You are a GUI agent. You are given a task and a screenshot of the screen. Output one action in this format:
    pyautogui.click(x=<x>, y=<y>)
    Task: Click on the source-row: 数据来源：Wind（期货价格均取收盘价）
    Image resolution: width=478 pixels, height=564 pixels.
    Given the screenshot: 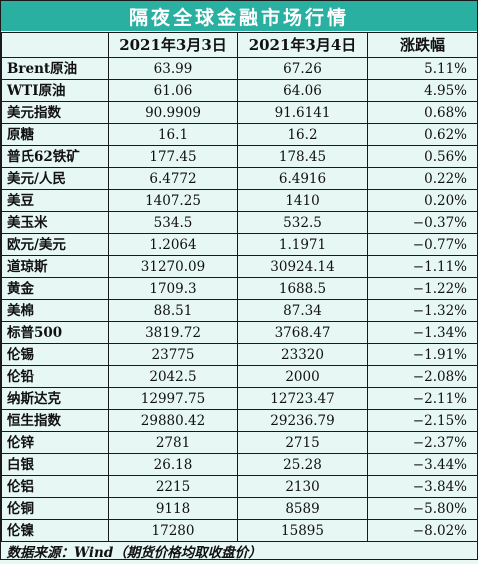 What is the action you would take?
    pyautogui.click(x=240, y=553)
    